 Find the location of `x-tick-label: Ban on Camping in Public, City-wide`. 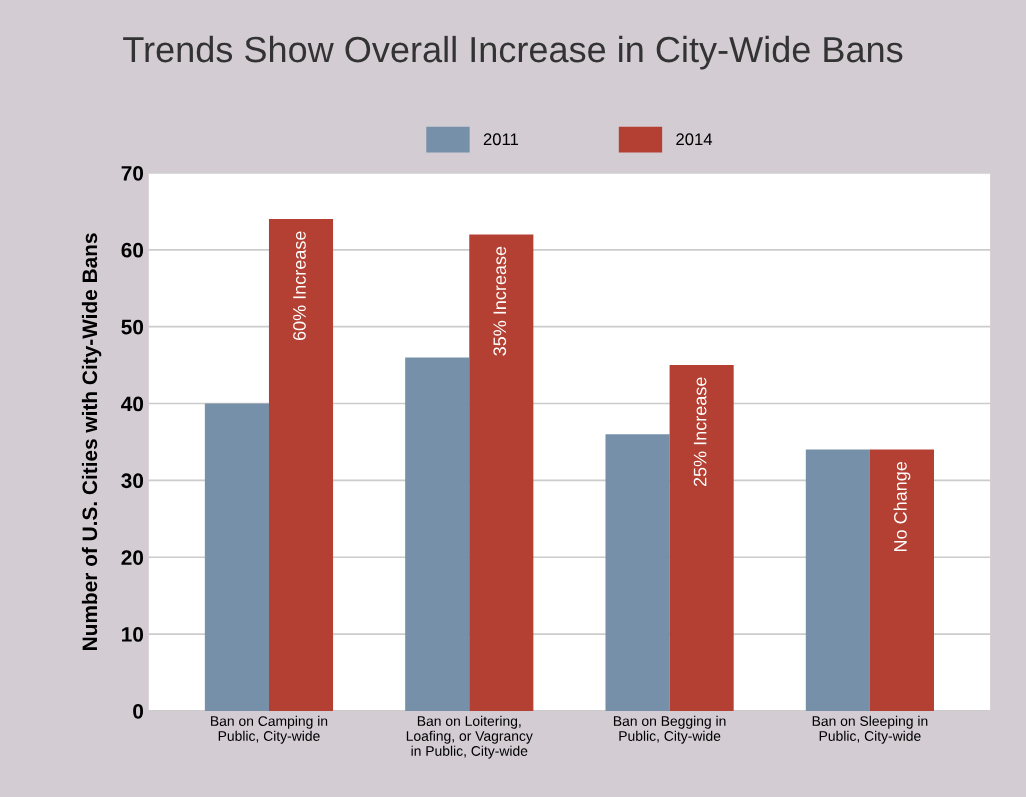

x-tick-label: Ban on Camping in Public, City-wide is located at coordinates (269, 729).